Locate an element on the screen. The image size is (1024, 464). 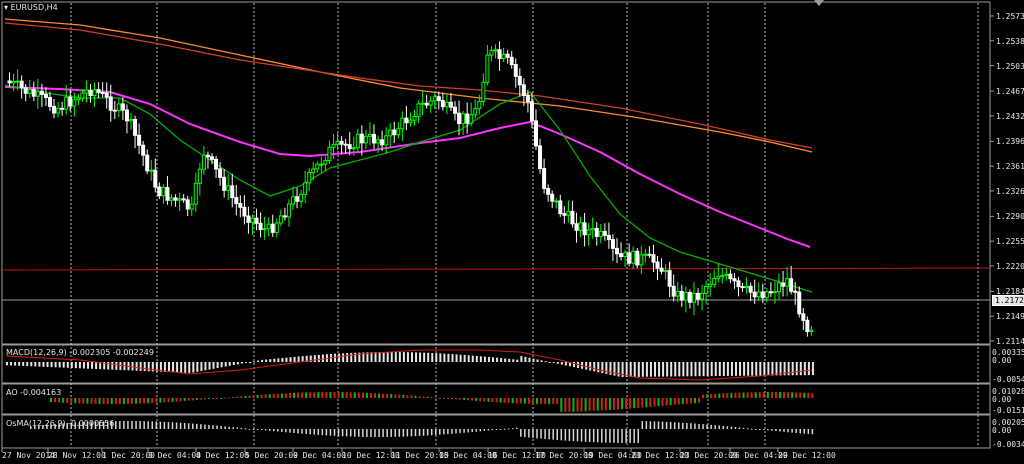
osma-level-min: -0.00341 is located at coordinates (1008, 444).